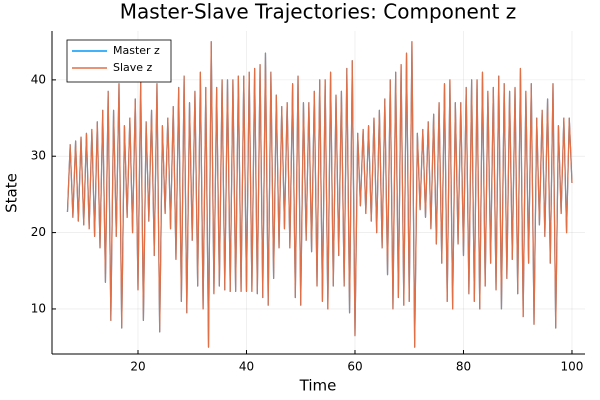 The width and height of the screenshot is (600, 400). What do you see at coordinates (12, 193) in the screenshot?
I see `y-axis-label: State` at bounding box center [12, 193].